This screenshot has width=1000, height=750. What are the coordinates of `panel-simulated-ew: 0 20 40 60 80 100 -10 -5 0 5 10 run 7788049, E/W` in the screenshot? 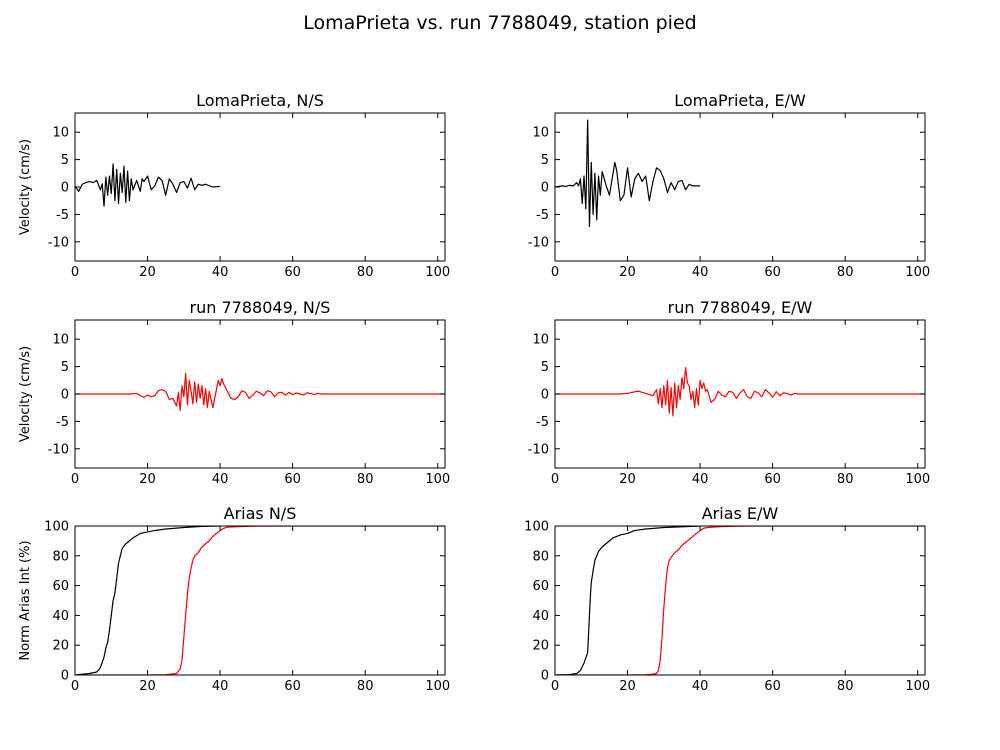 It's located at (729, 392).